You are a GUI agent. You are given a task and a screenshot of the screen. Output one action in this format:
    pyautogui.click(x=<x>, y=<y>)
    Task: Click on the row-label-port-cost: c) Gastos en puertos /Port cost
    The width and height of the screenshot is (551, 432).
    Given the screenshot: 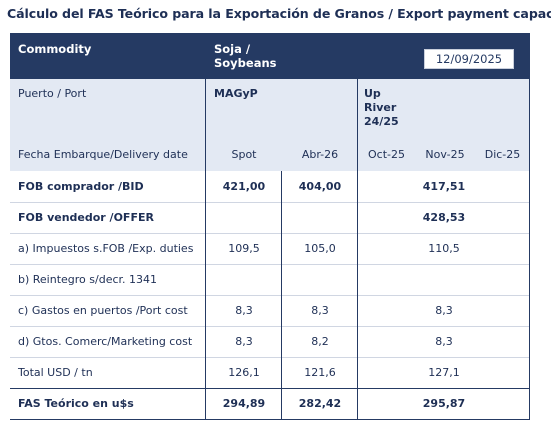 What is the action you would take?
    pyautogui.click(x=103, y=310)
    